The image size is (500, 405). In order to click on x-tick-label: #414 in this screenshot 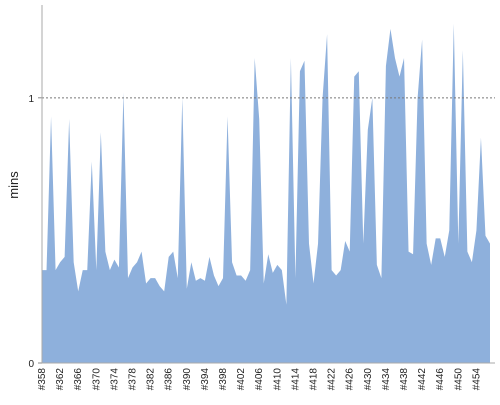, I will do `click(295, 379)`.